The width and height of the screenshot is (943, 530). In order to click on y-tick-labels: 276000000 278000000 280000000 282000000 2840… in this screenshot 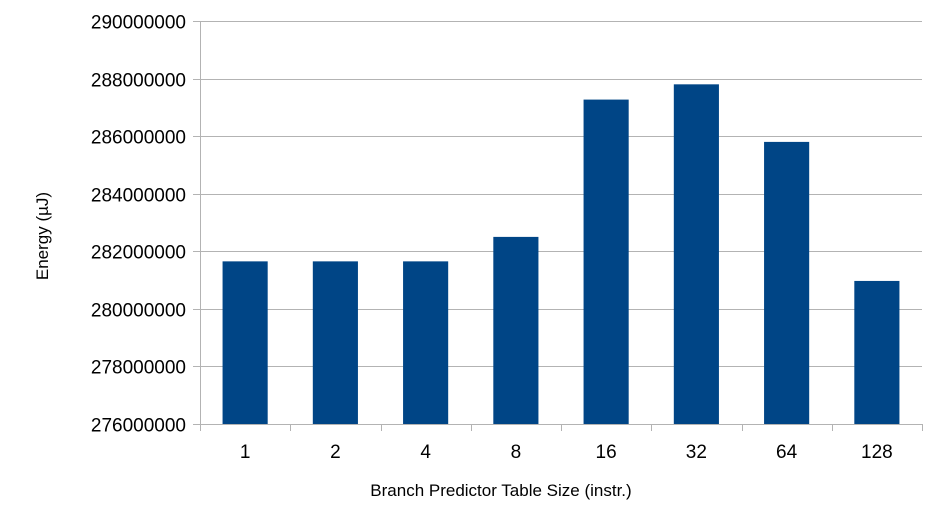, I will do `click(138, 225)`.